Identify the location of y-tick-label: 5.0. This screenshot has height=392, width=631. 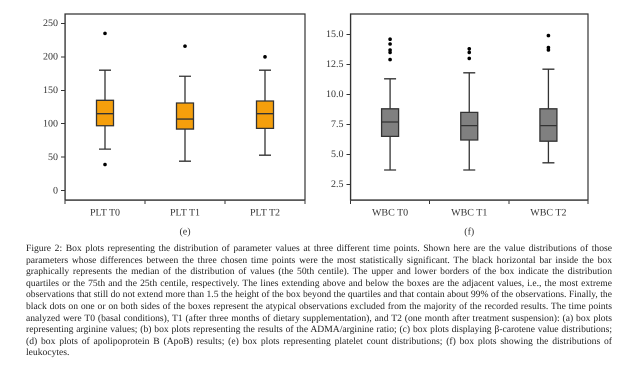
(337, 154).